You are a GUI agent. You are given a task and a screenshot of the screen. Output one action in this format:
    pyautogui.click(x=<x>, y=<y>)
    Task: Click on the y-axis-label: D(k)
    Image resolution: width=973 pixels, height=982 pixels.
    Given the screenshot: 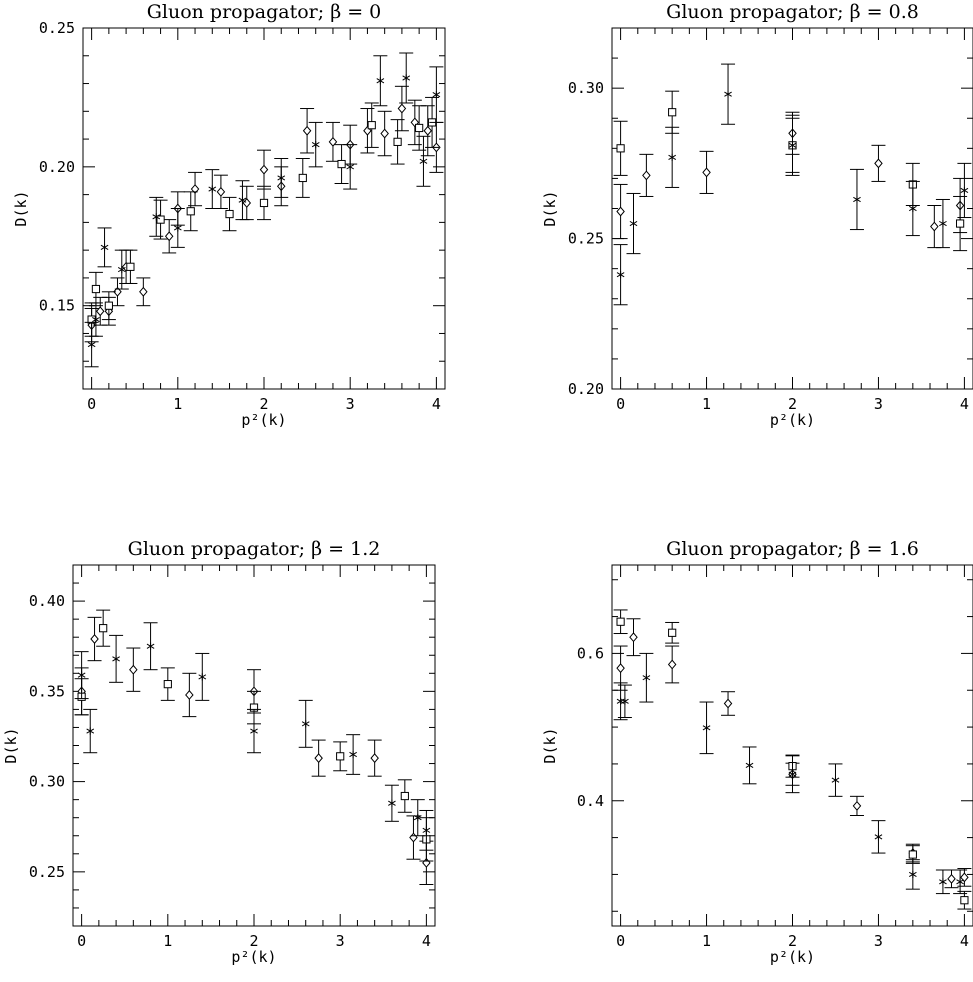 What is the action you would take?
    pyautogui.click(x=550, y=745)
    